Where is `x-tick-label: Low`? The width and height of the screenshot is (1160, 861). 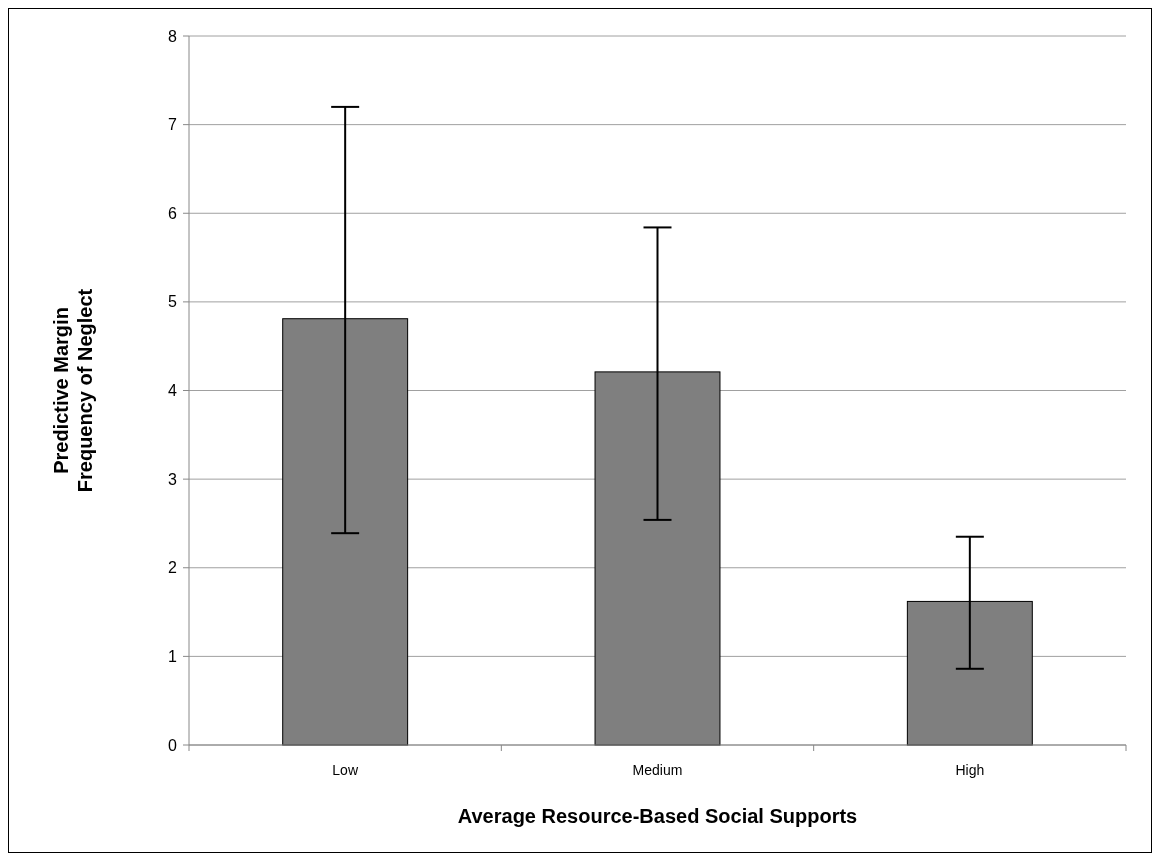
x-tick-label: Low is located at coordinates (345, 770).